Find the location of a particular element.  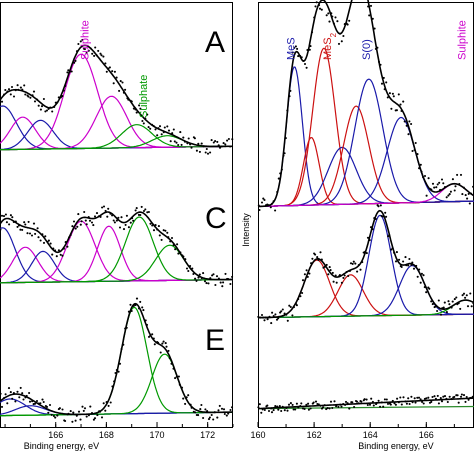

left-envelope is located at coordinates (116, 359).